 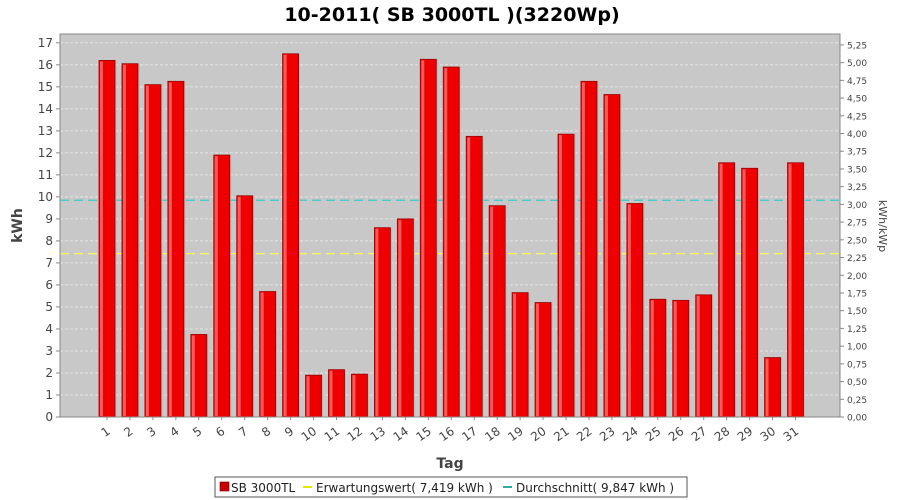 What do you see at coordinates (243, 432) in the screenshot?
I see `x-tick-label: 7` at bounding box center [243, 432].